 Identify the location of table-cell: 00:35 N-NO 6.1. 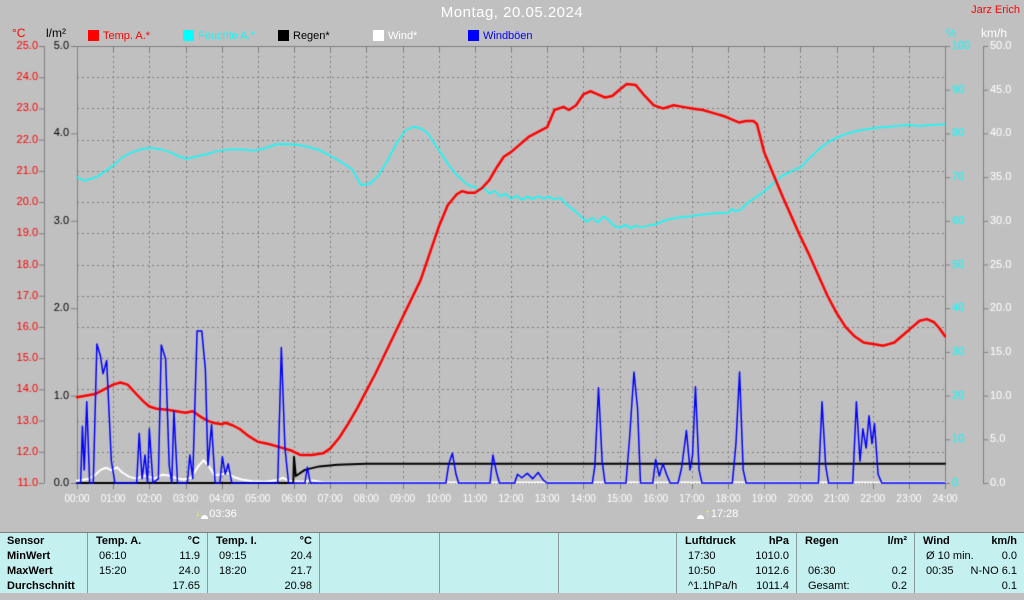
(971, 571).